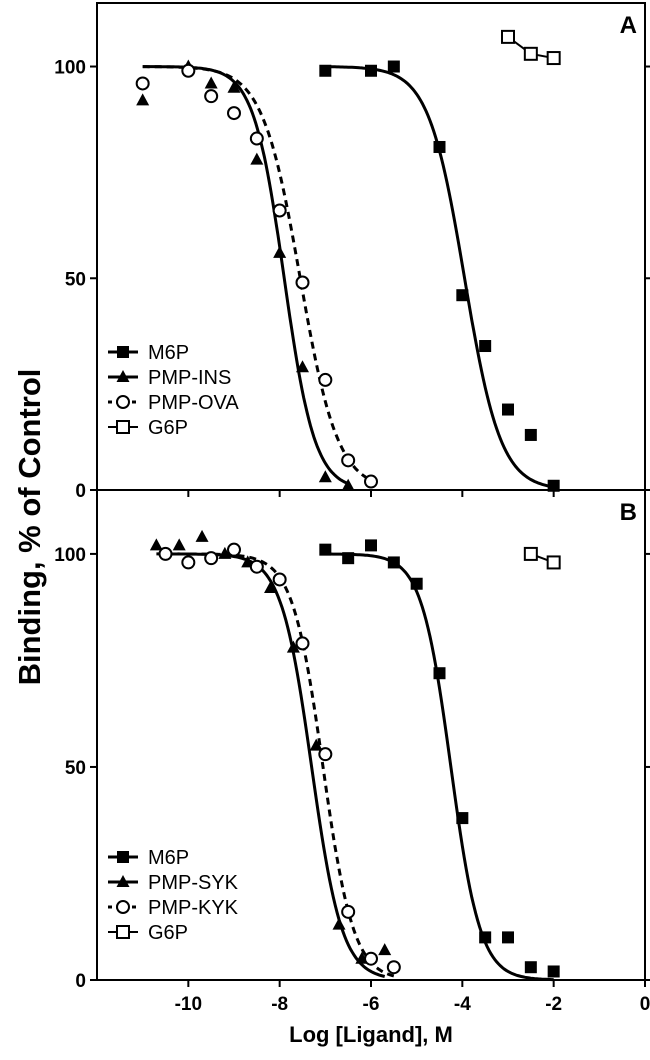 This screenshot has width=650, height=1060. I want to click on y-axis-title-wrap: Binding, % of Control, so click(30, 527).